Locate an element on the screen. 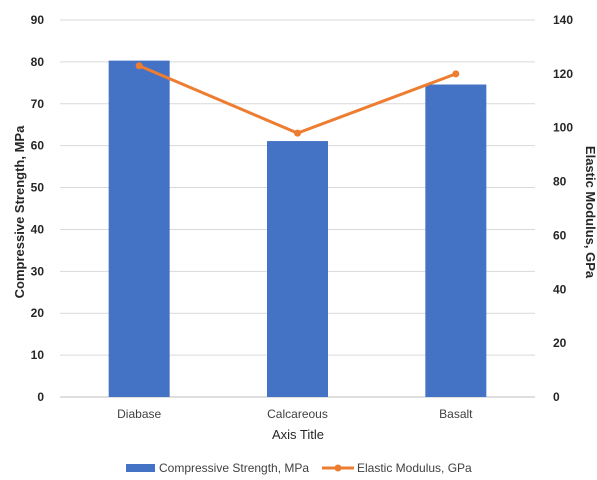  x-tick-label: Basalt is located at coordinates (456, 414).